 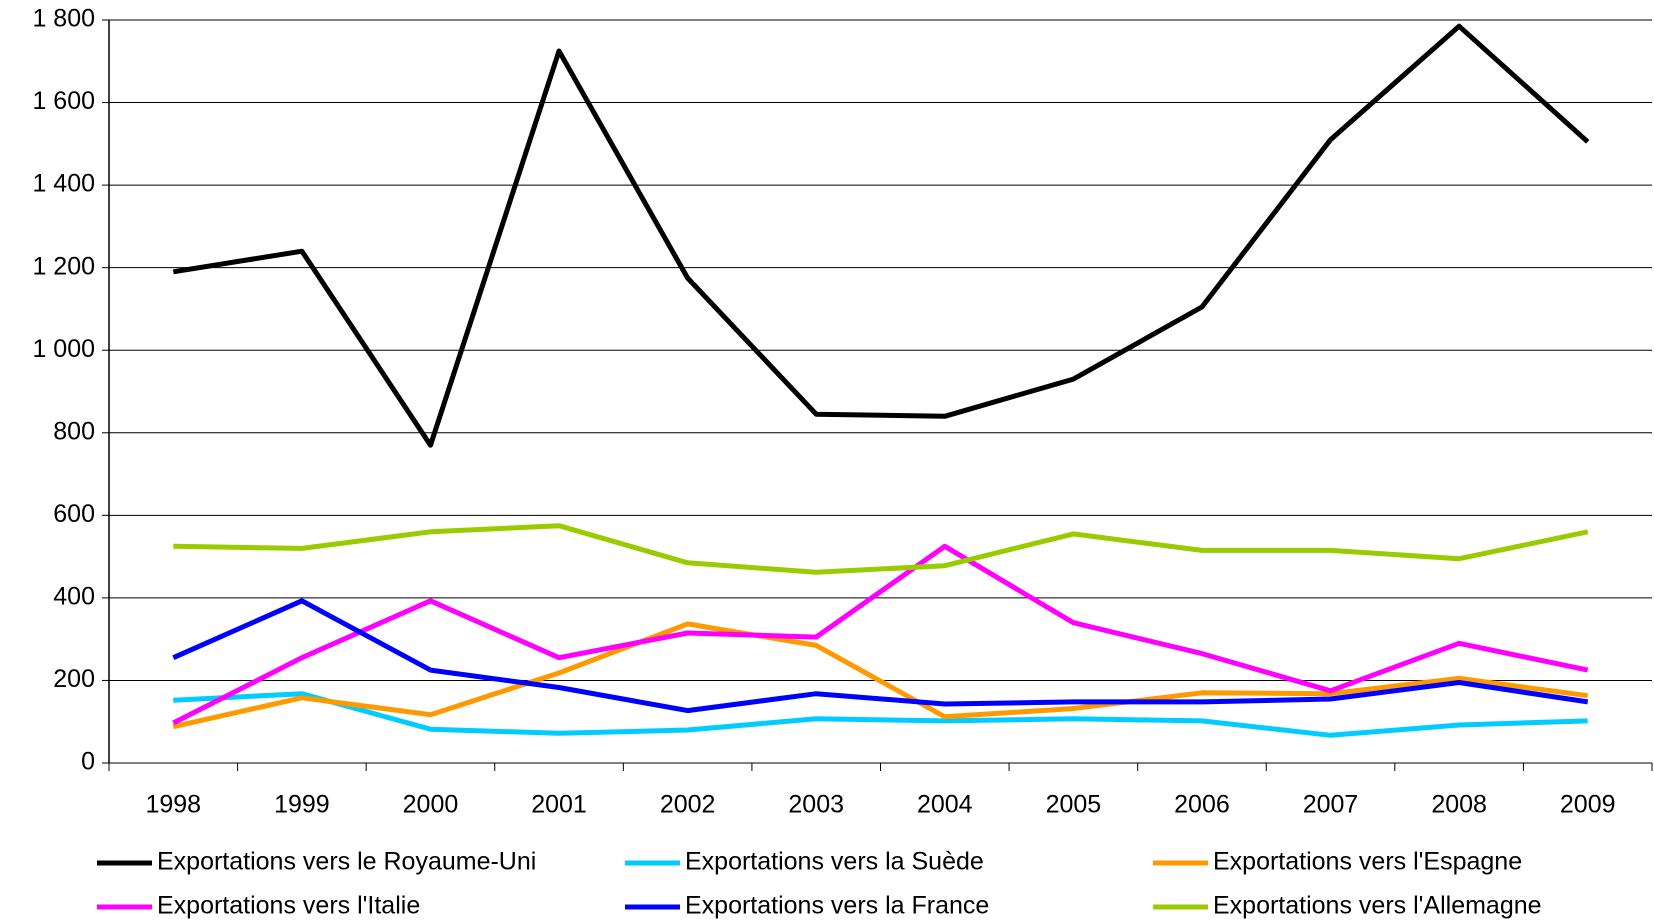 What do you see at coordinates (63, 101) in the screenshot?
I see `y-tick-label: 1 600` at bounding box center [63, 101].